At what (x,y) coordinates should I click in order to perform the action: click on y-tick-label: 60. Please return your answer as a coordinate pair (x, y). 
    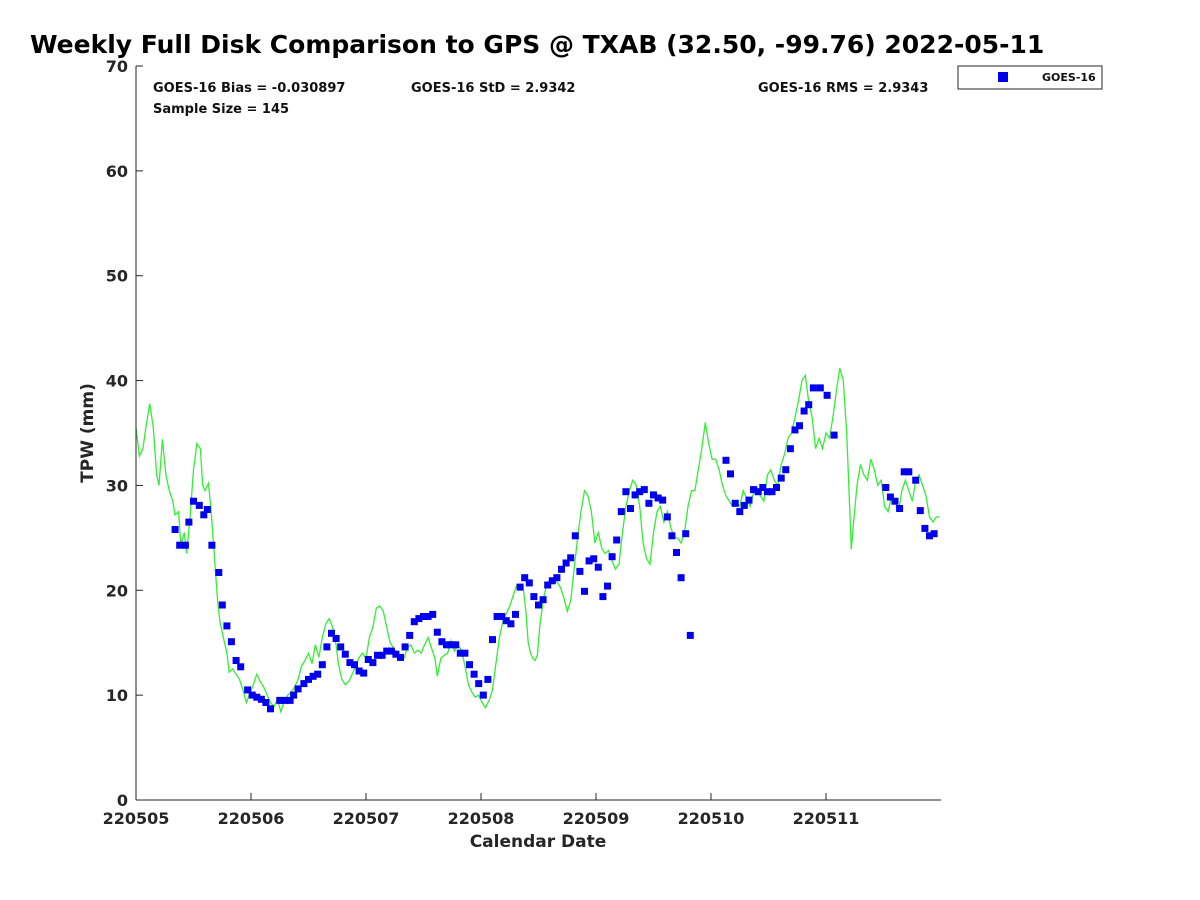
    Looking at the image, I should click on (117, 171).